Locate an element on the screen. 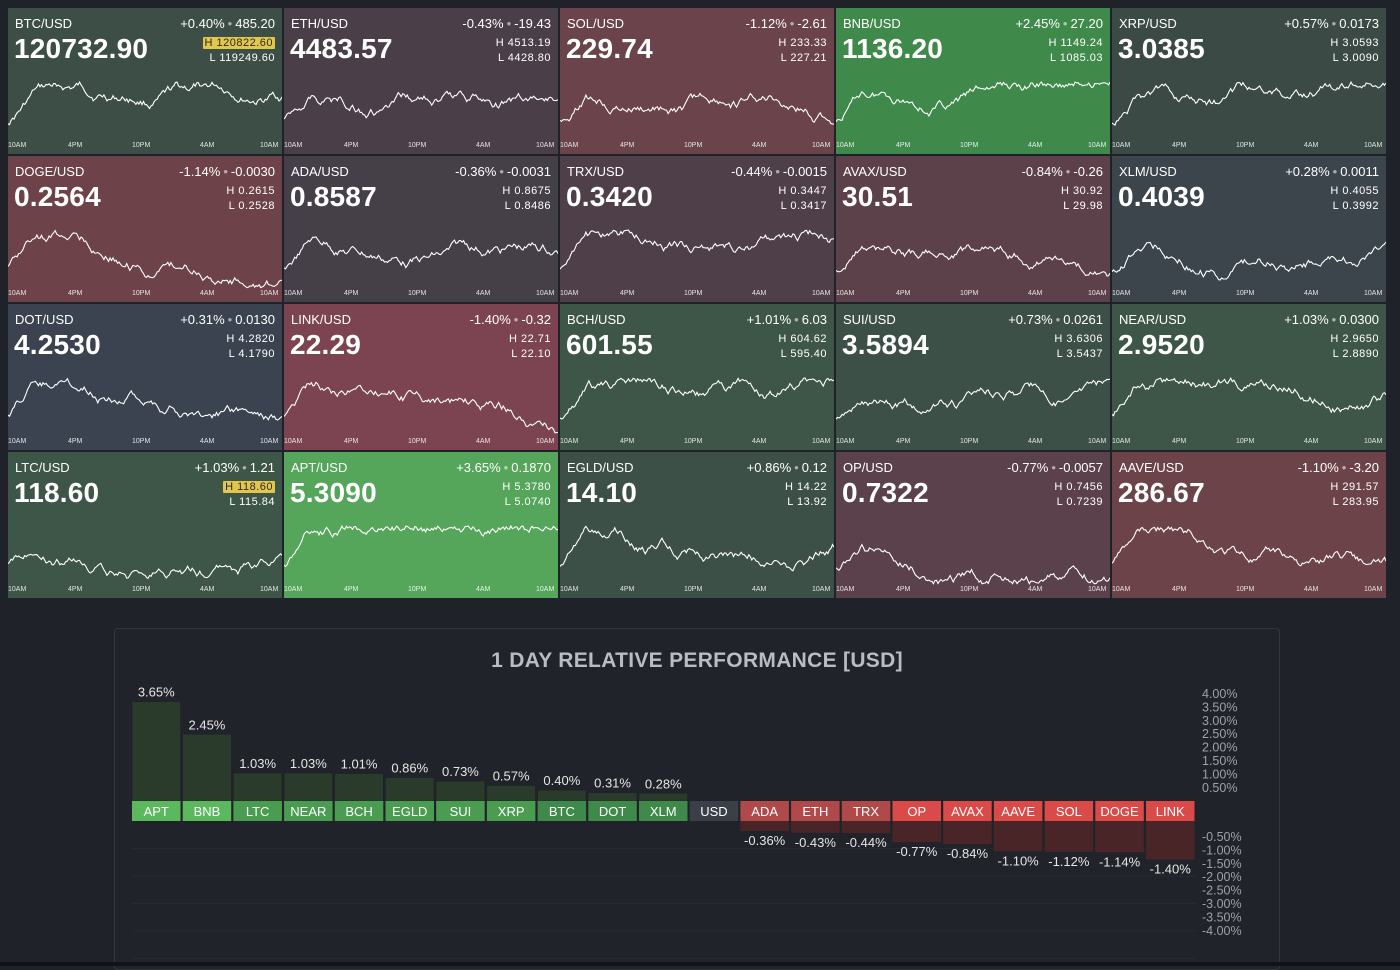 The width and height of the screenshot is (1400, 970). high-value: 5.3780 is located at coordinates (532, 487).